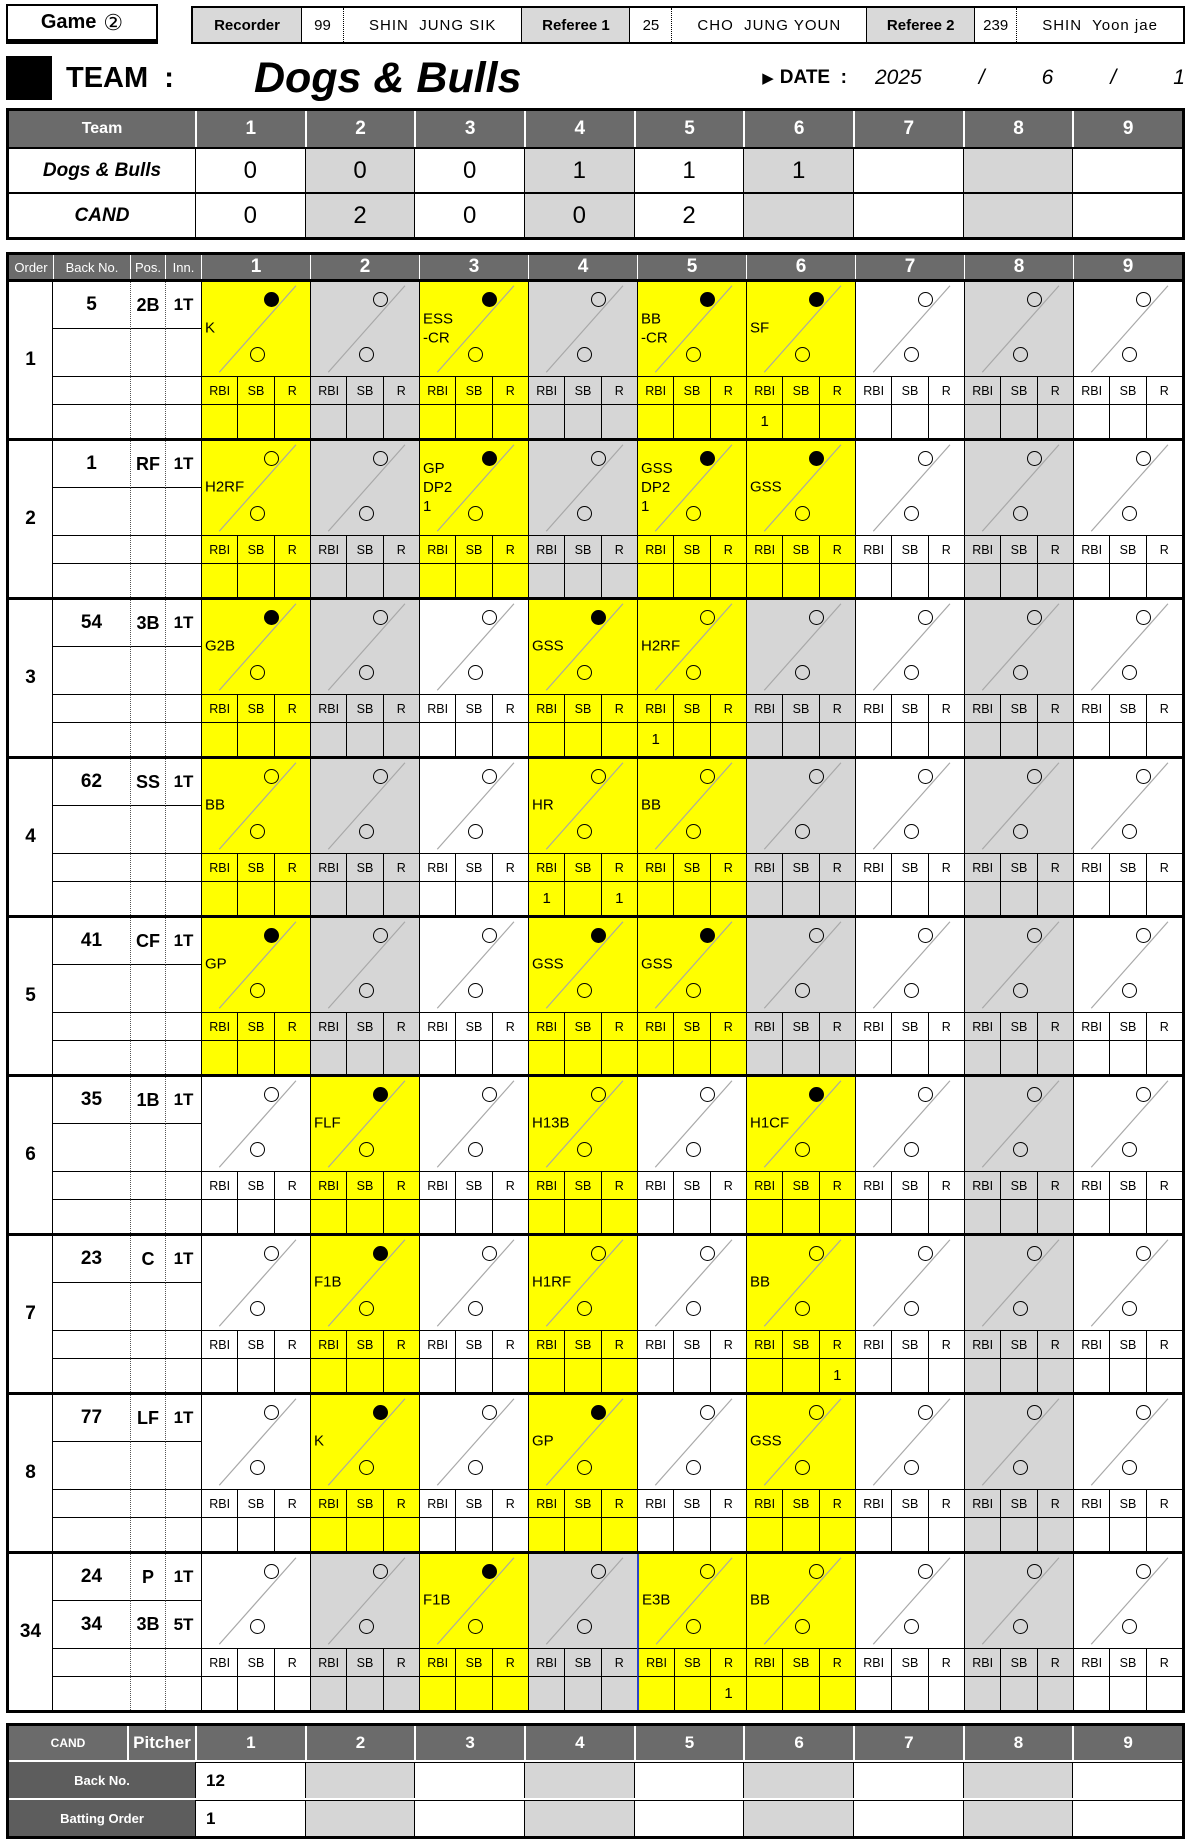  Describe the element at coordinates (250, 170) in the screenshot. I see `linescore-score-cell: 0` at that location.